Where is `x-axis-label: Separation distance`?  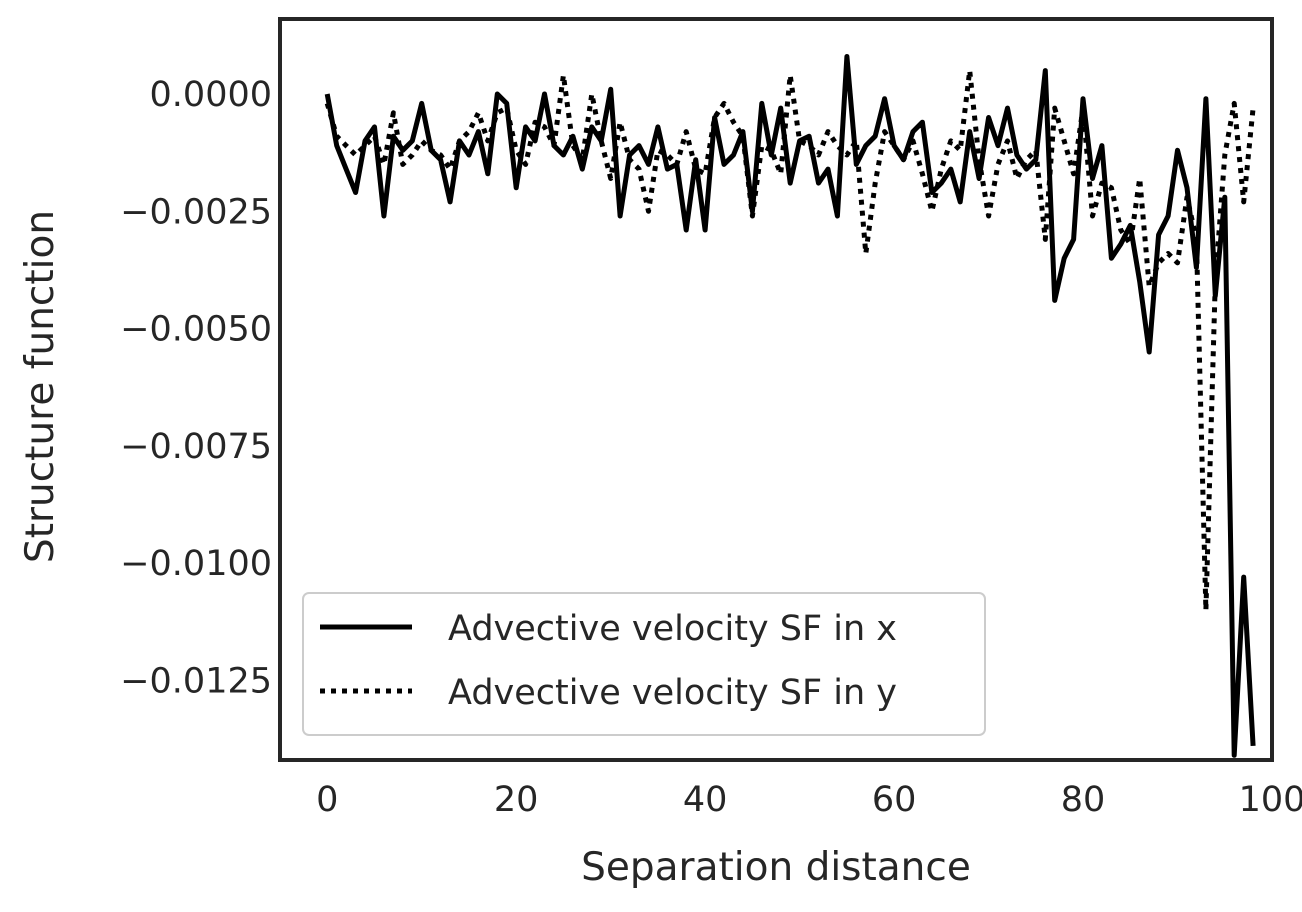 x-axis-label: Separation distance is located at coordinates (776, 867).